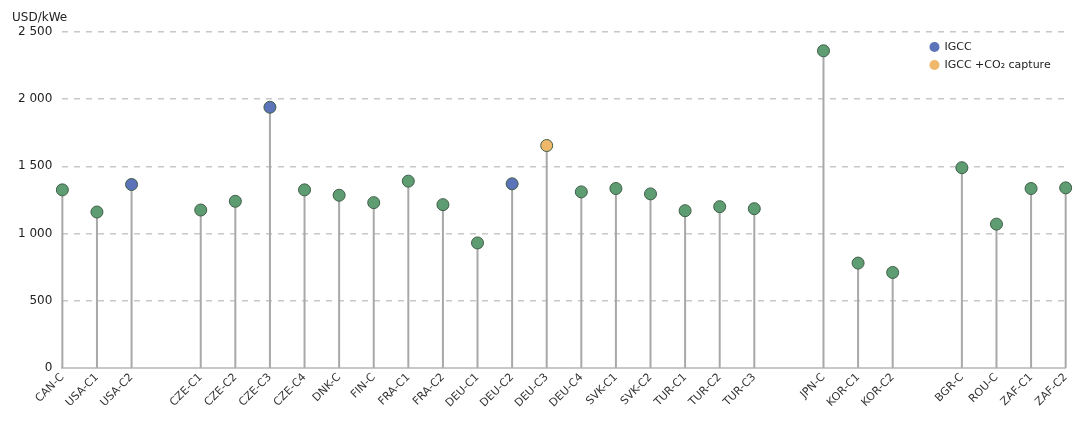 The height and width of the screenshot is (421, 1086). What do you see at coordinates (41, 299) in the screenshot?
I see `y-tick-label: 500` at bounding box center [41, 299].